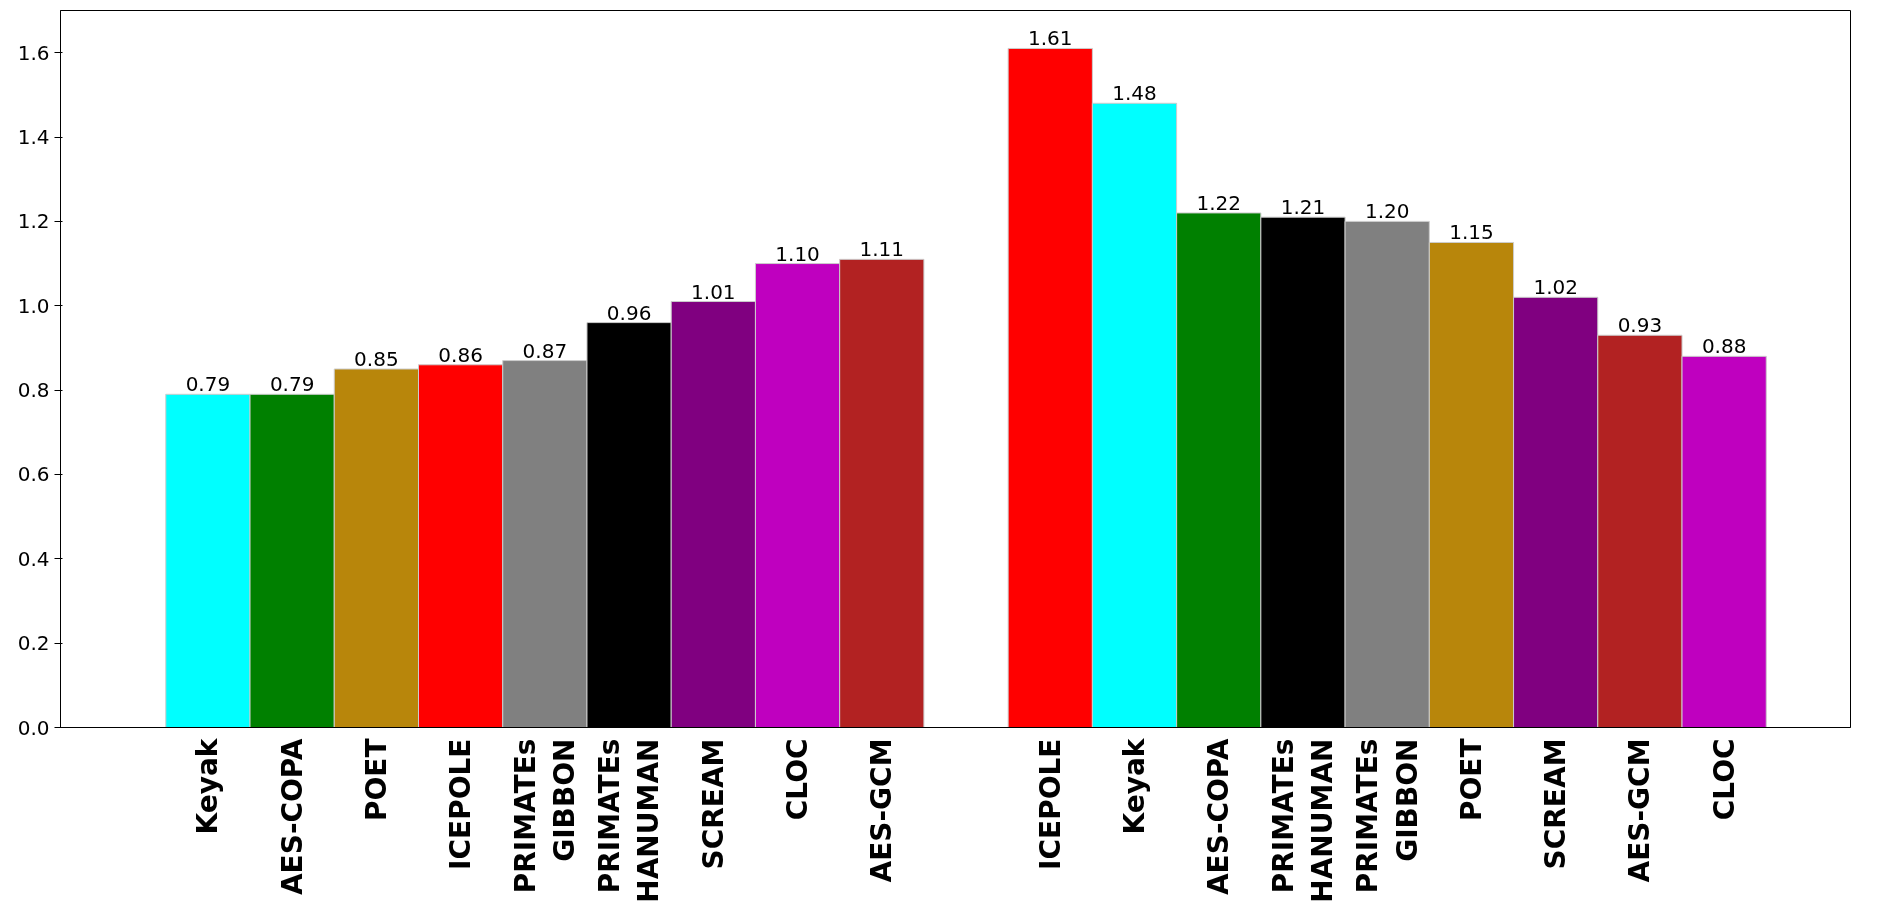  What do you see at coordinates (1387, 211) in the screenshot?
I see `data-label: 1.20` at bounding box center [1387, 211].